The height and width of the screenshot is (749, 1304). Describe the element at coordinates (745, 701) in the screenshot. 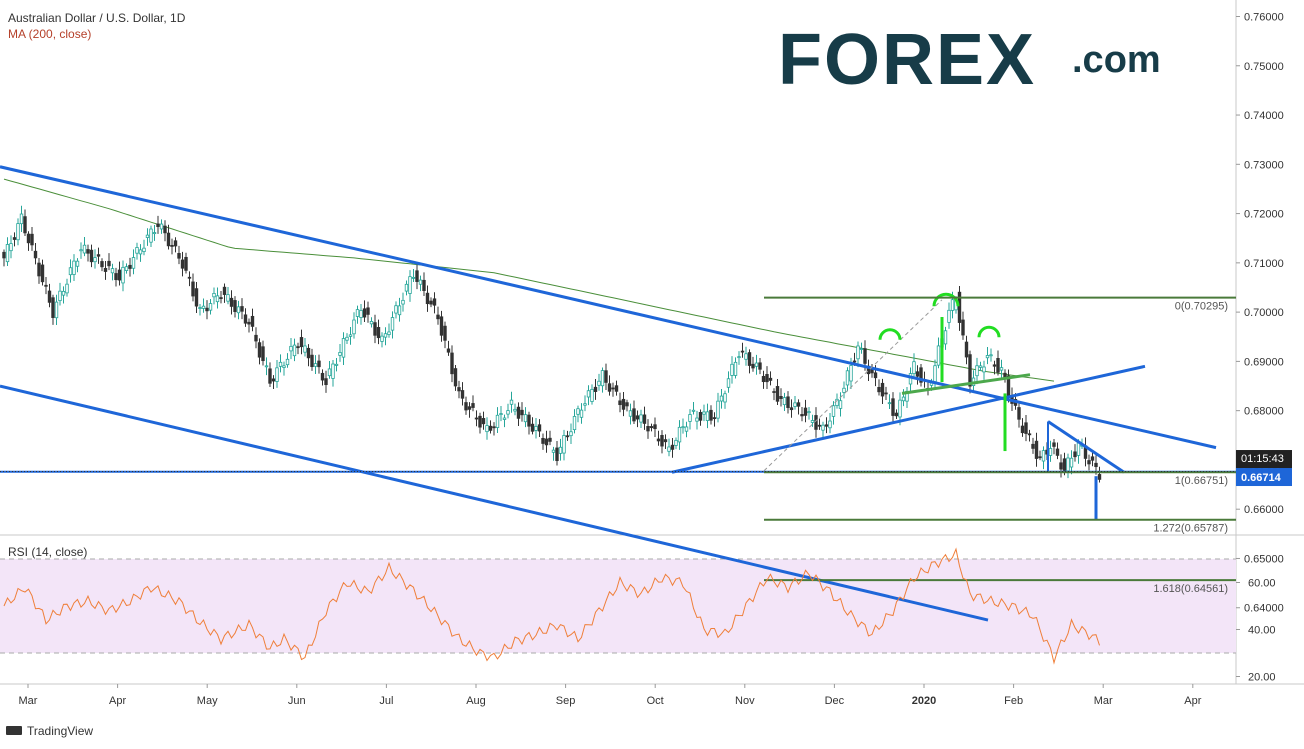

I see `time-tick-label: Nov` at that location.